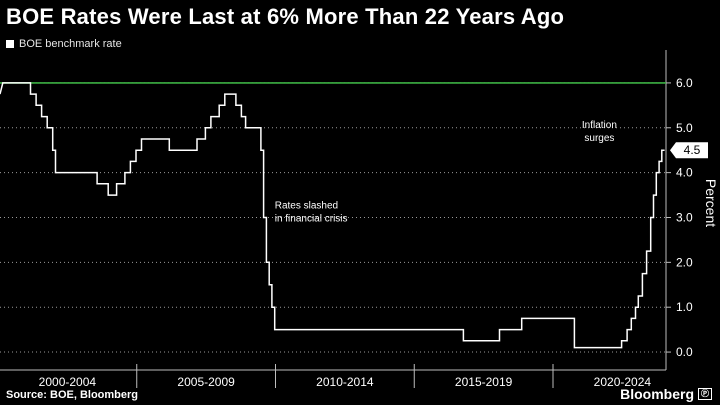 This screenshot has height=405, width=720. I want to click on legend-label: BOE benchmark rate, so click(70, 44).